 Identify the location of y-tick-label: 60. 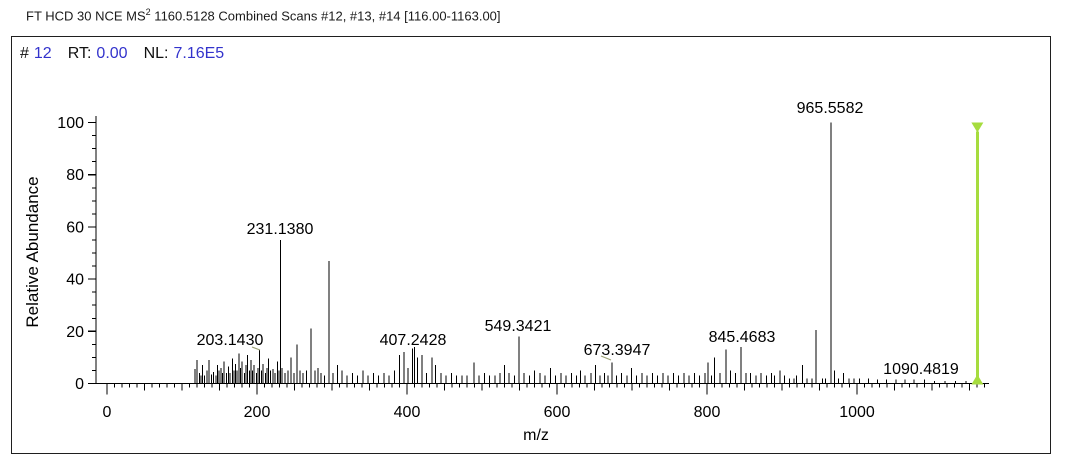
(75, 227).